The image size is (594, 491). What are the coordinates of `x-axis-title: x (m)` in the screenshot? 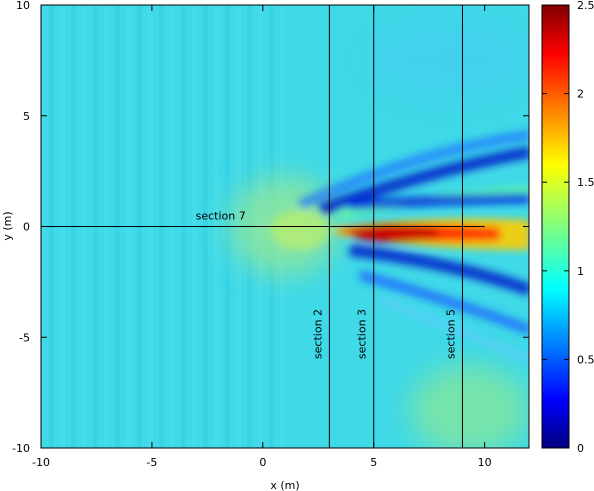 It's located at (284, 485).